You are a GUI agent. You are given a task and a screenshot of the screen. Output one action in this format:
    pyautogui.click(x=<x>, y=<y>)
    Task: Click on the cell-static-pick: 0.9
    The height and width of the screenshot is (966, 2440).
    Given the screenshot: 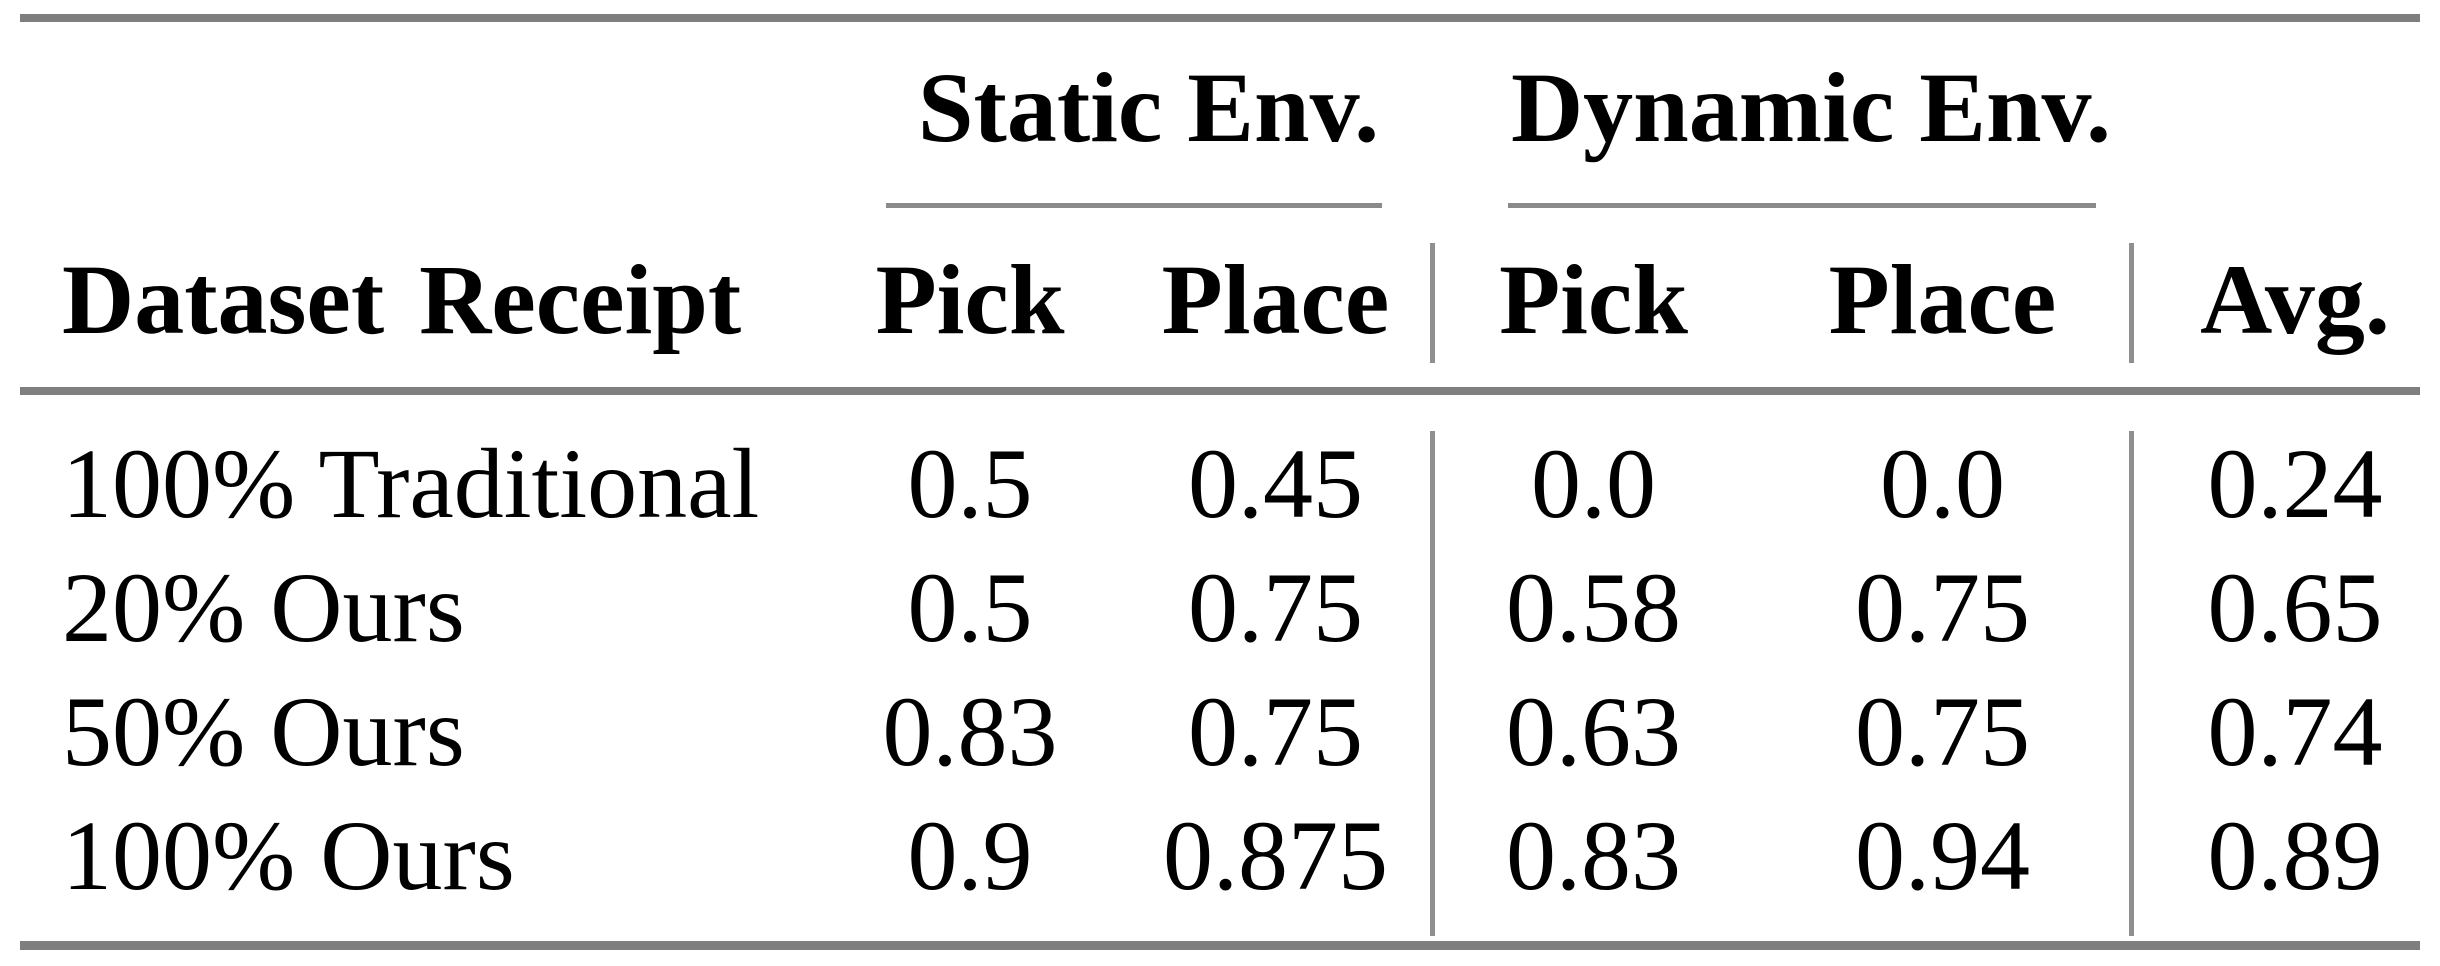 What is the action you would take?
    pyautogui.click(x=970, y=855)
    